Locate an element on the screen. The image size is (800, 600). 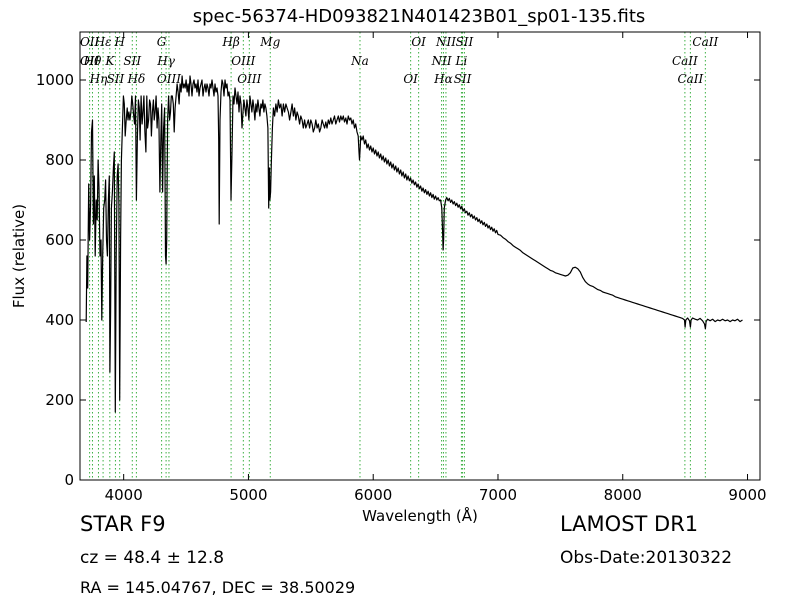
x-tick-label: 9000 is located at coordinates (747, 495).